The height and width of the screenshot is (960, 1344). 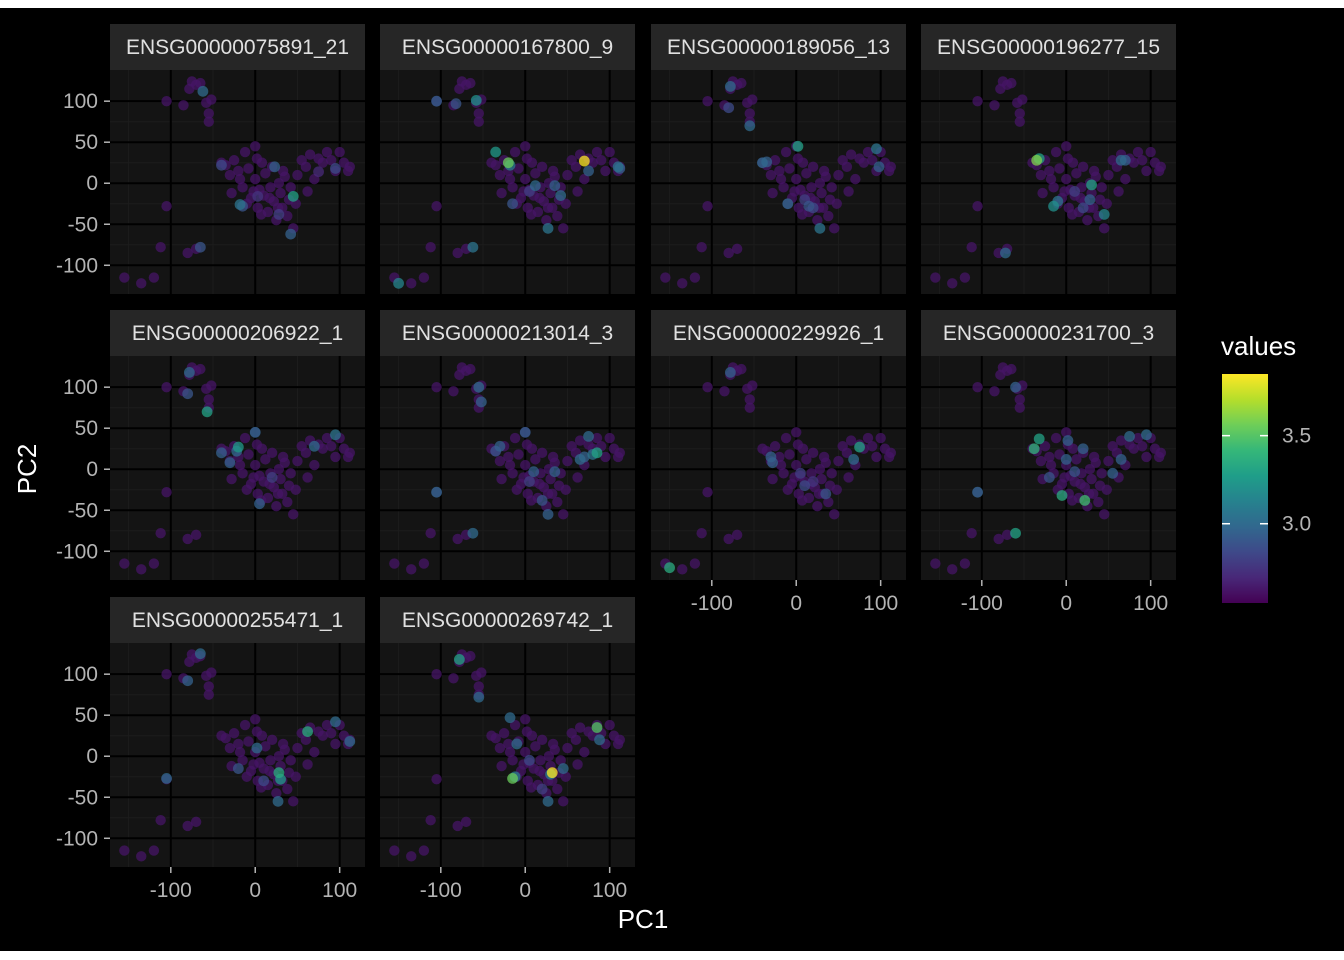 I want to click on facet-title: ENSG00000075891_21, so click(x=237, y=47).